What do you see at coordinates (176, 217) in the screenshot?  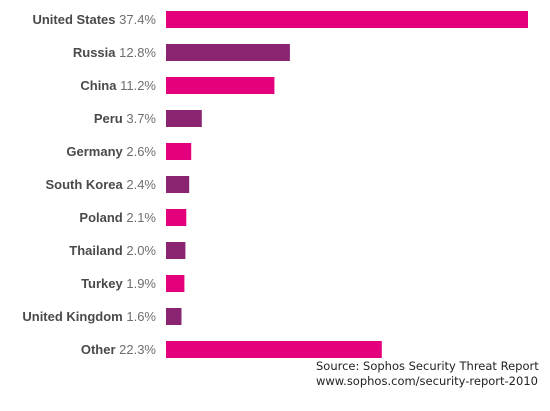 I see `bar-poland` at bounding box center [176, 217].